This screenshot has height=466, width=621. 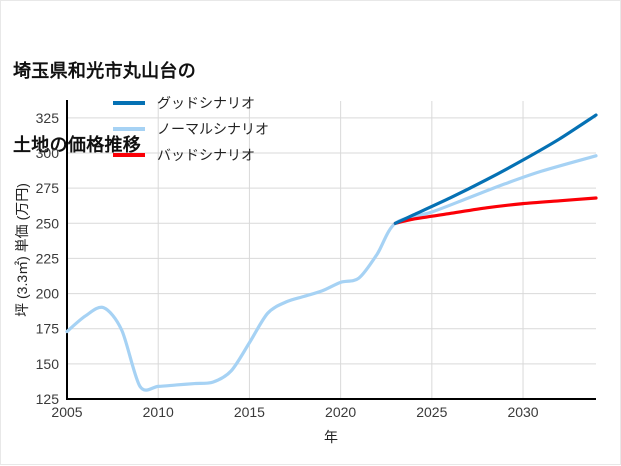 What do you see at coordinates (340, 412) in the screenshot?
I see `x-tick-label: 2020` at bounding box center [340, 412].